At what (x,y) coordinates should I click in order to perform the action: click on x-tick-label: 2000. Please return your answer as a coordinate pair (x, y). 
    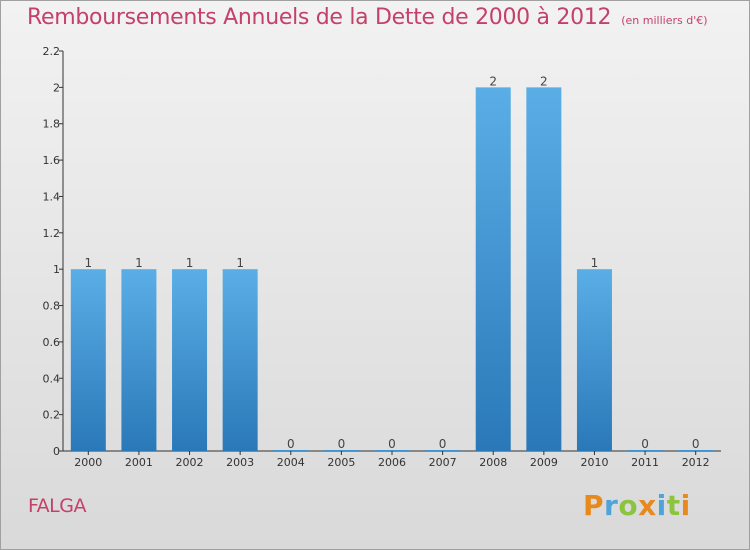
    Looking at the image, I should click on (88, 462).